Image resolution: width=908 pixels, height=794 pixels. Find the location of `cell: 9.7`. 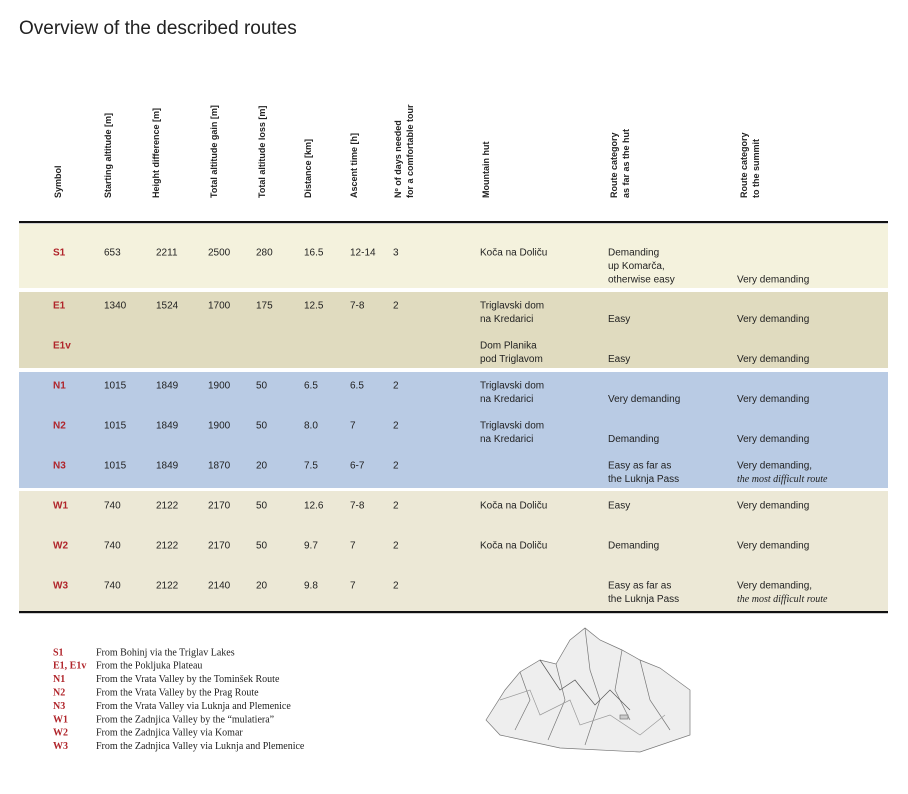

cell: 9.7 is located at coordinates (311, 546).